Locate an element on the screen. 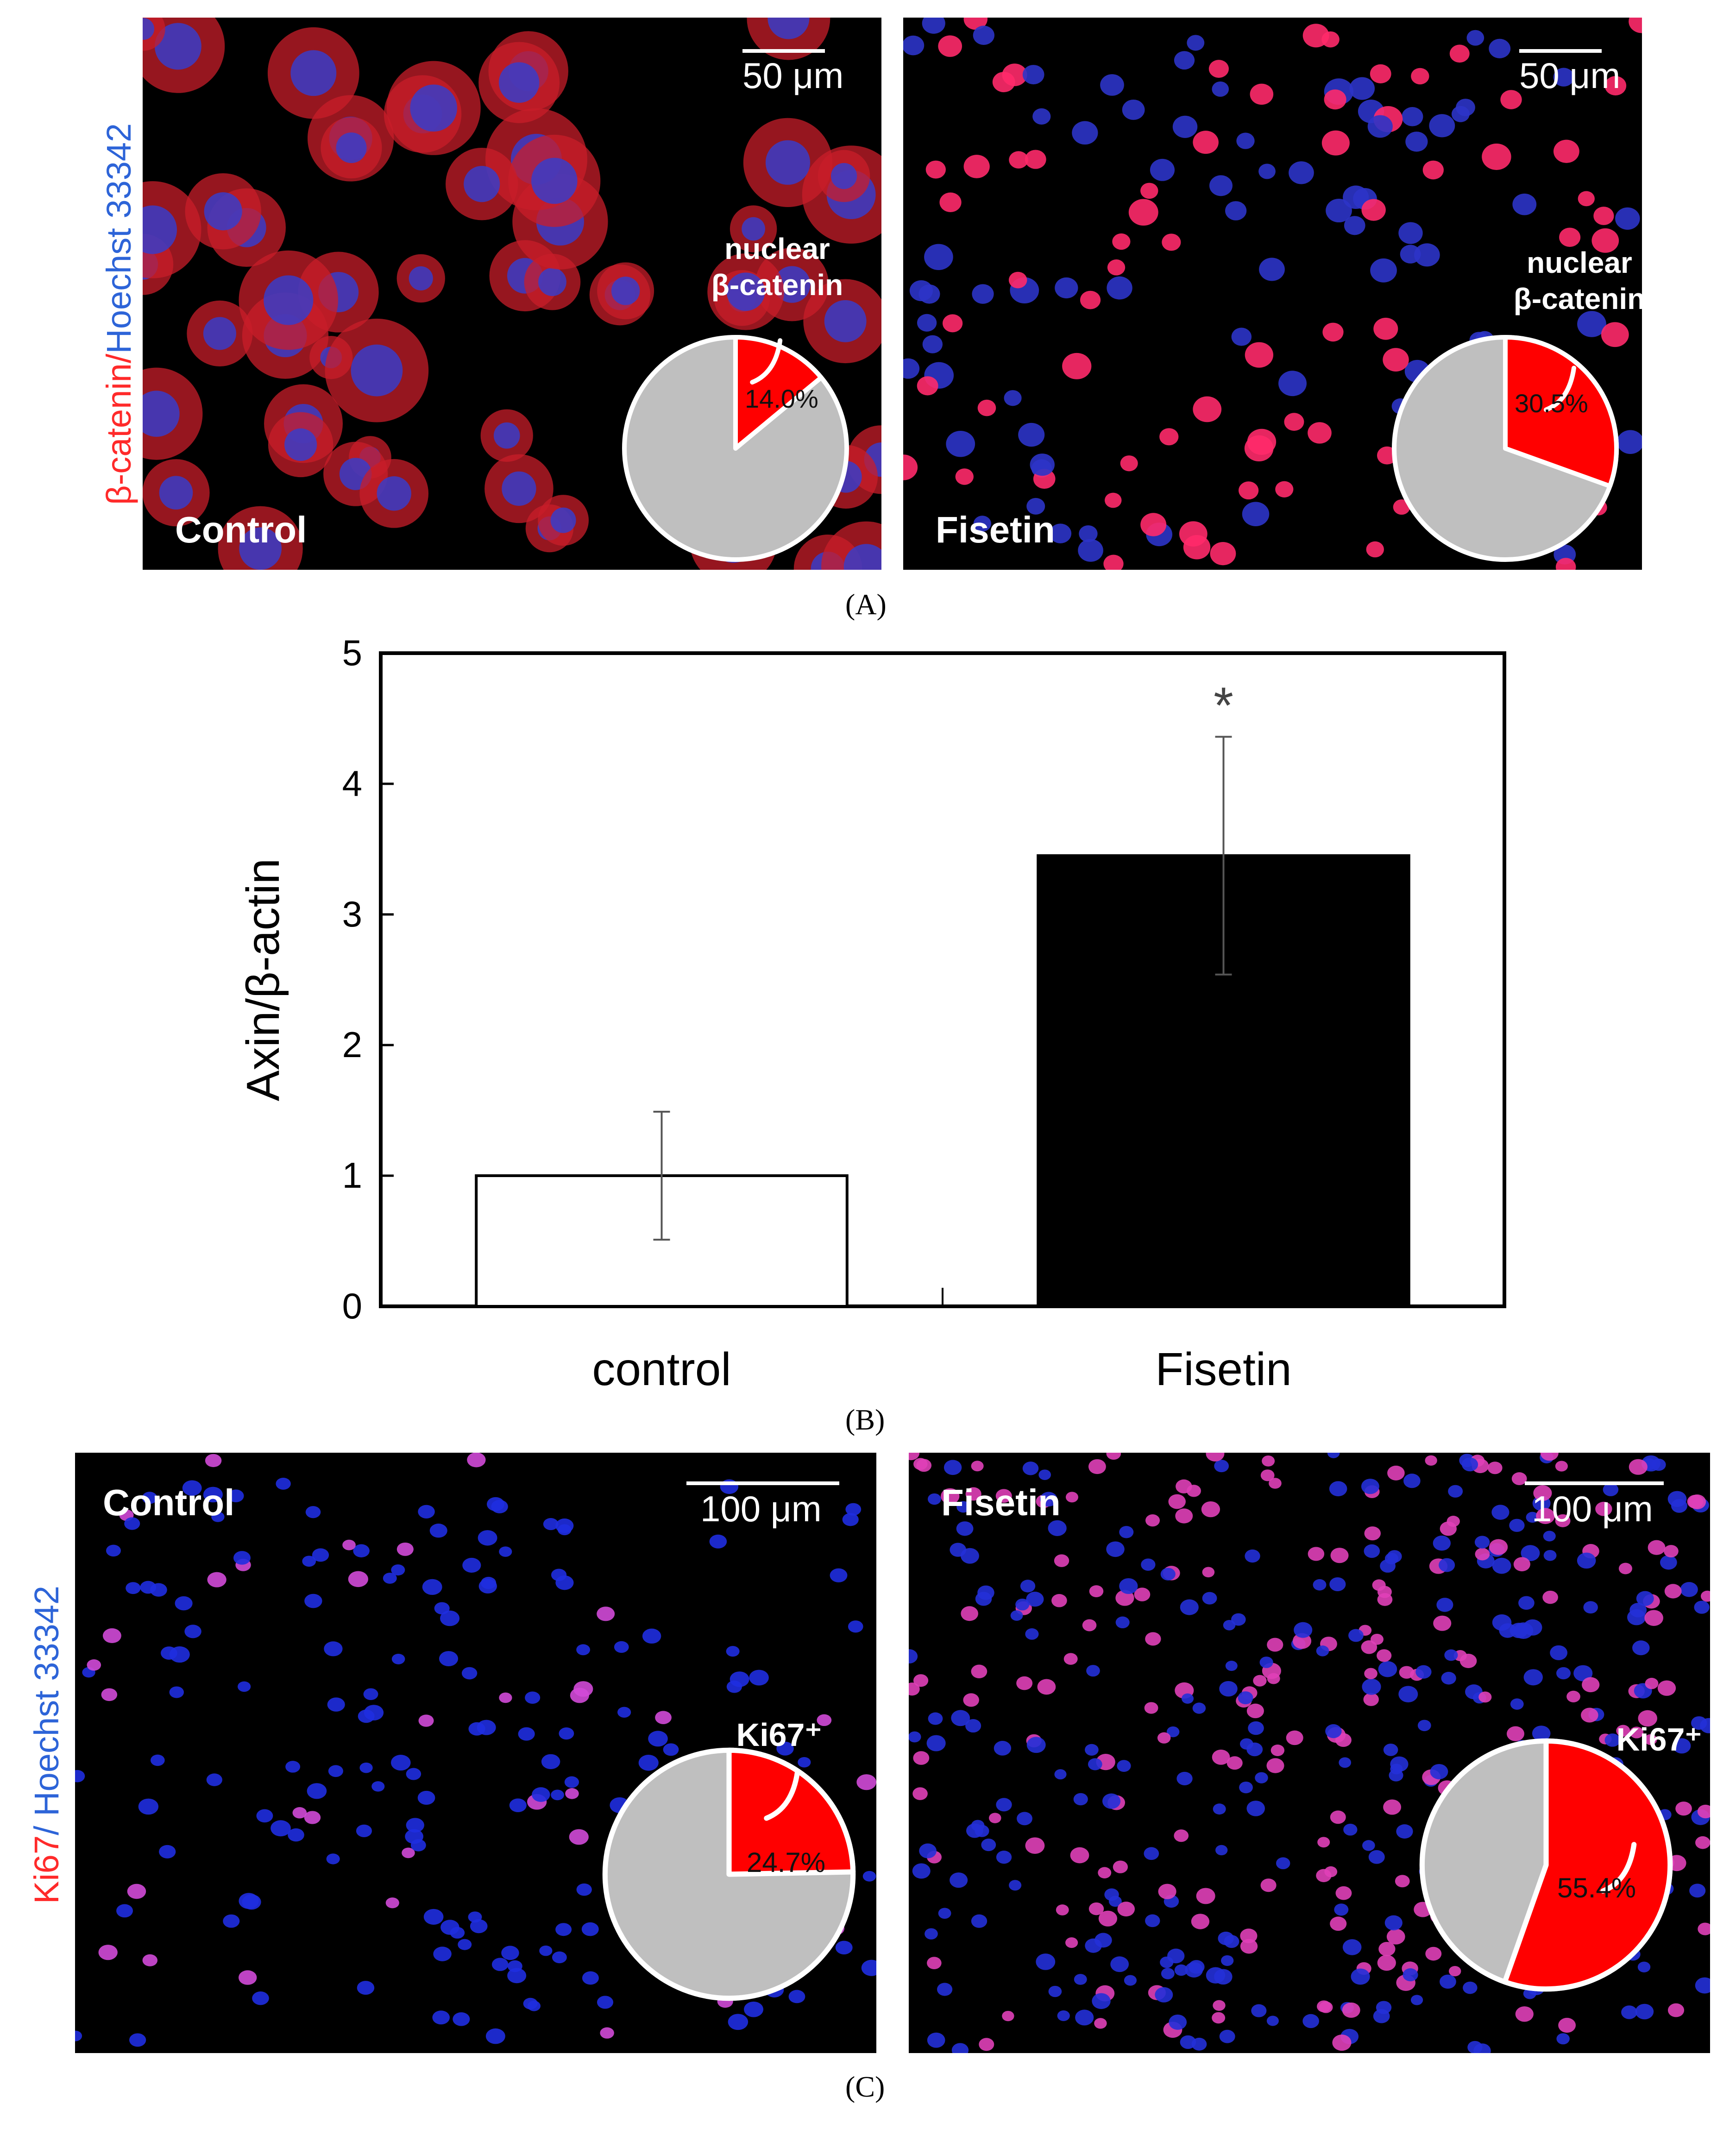 This screenshot has width=1736, height=2142. pie-callout-line is located at coordinates (1618, 1868).